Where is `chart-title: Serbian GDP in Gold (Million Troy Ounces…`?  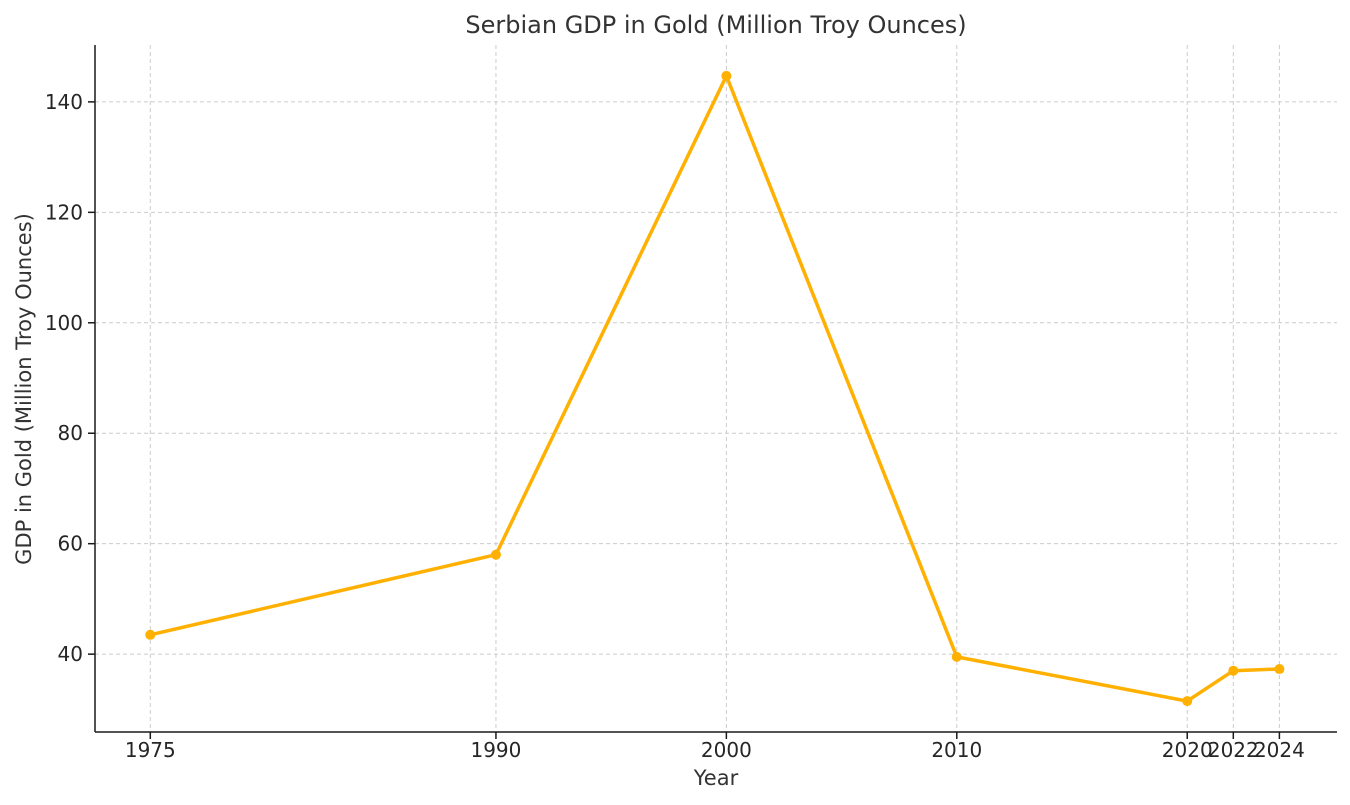
chart-title: Serbian GDP in Gold (Million Troy Ounces… is located at coordinates (715, 25).